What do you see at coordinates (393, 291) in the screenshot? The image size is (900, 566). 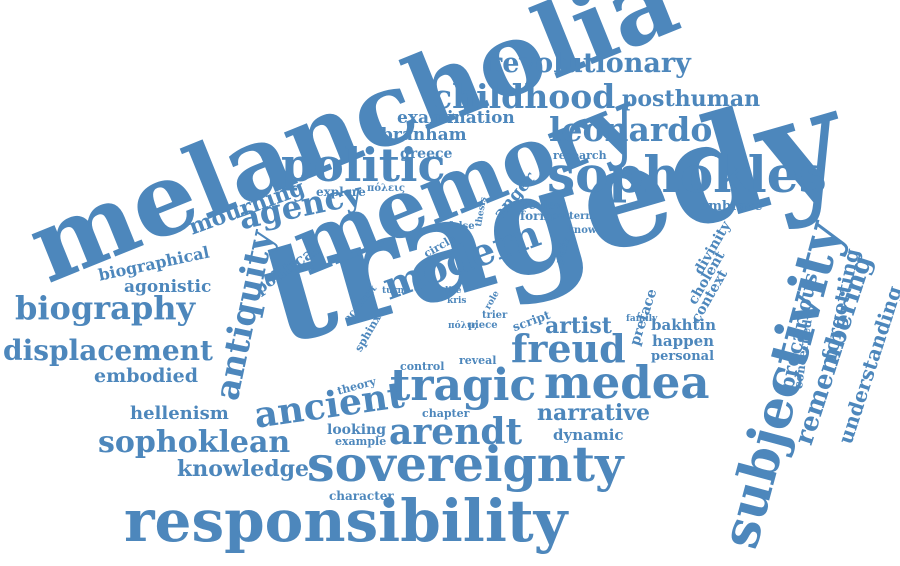 I see `word-turn: turn` at bounding box center [393, 291].